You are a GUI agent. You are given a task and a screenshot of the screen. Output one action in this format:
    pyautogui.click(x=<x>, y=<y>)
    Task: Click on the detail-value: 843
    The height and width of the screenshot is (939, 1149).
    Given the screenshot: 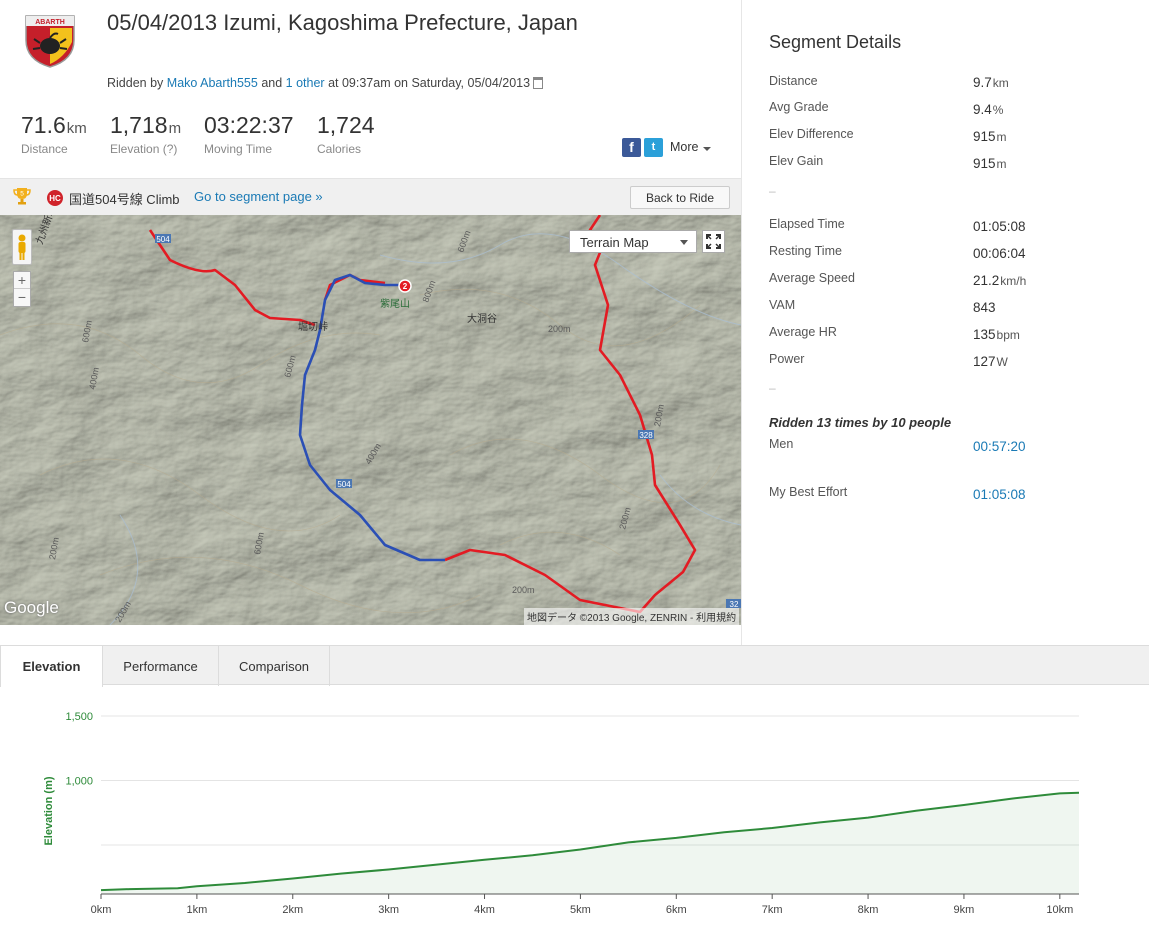 What is the action you would take?
    pyautogui.click(x=984, y=307)
    